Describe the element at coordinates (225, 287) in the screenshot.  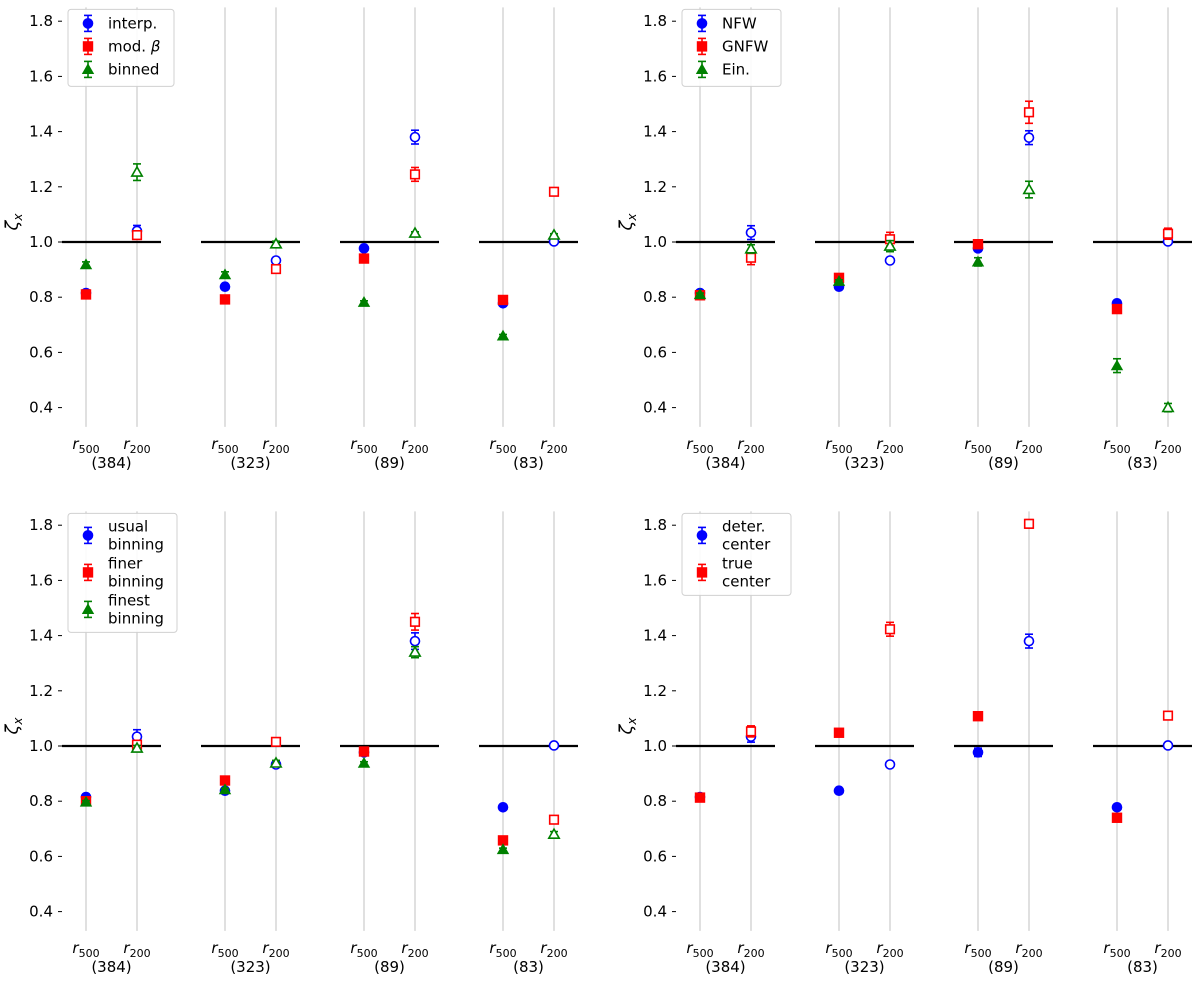
I see `marker-interp--r500-(323)` at that location.